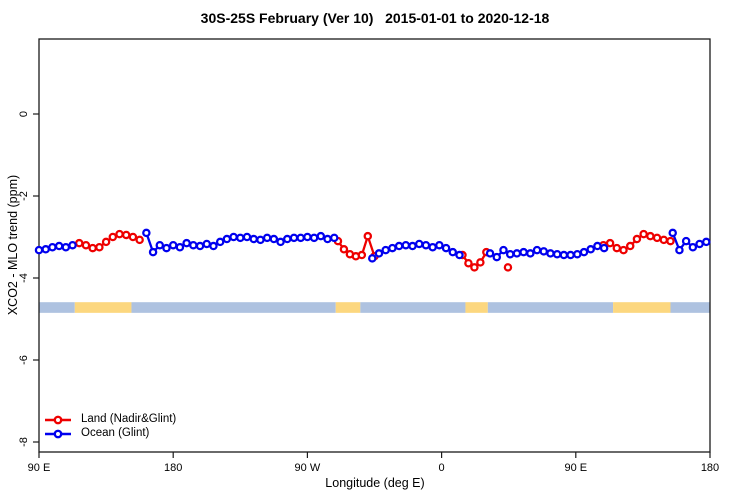 This screenshot has height=500, width=750. What do you see at coordinates (24, 196) in the screenshot?
I see `y-tick-label: -2` at bounding box center [24, 196].